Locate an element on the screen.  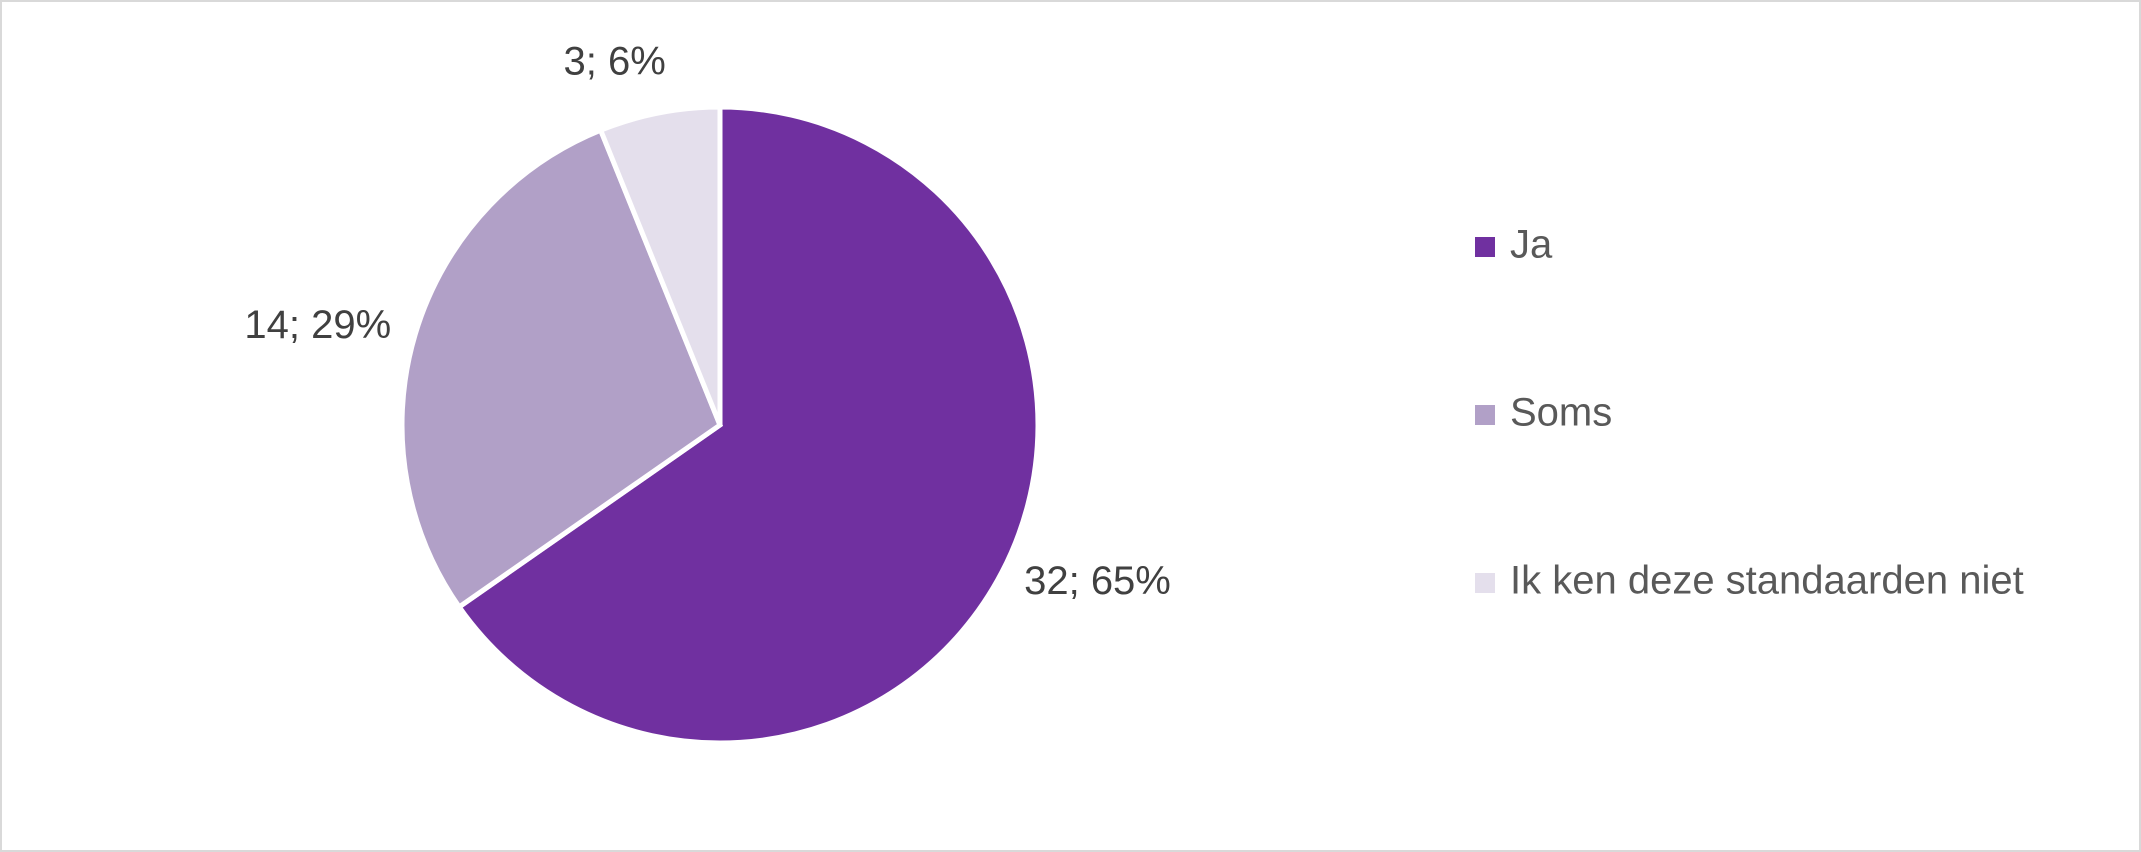
legend-label: Ik ken deze standaarden niet is located at coordinates (1767, 581).